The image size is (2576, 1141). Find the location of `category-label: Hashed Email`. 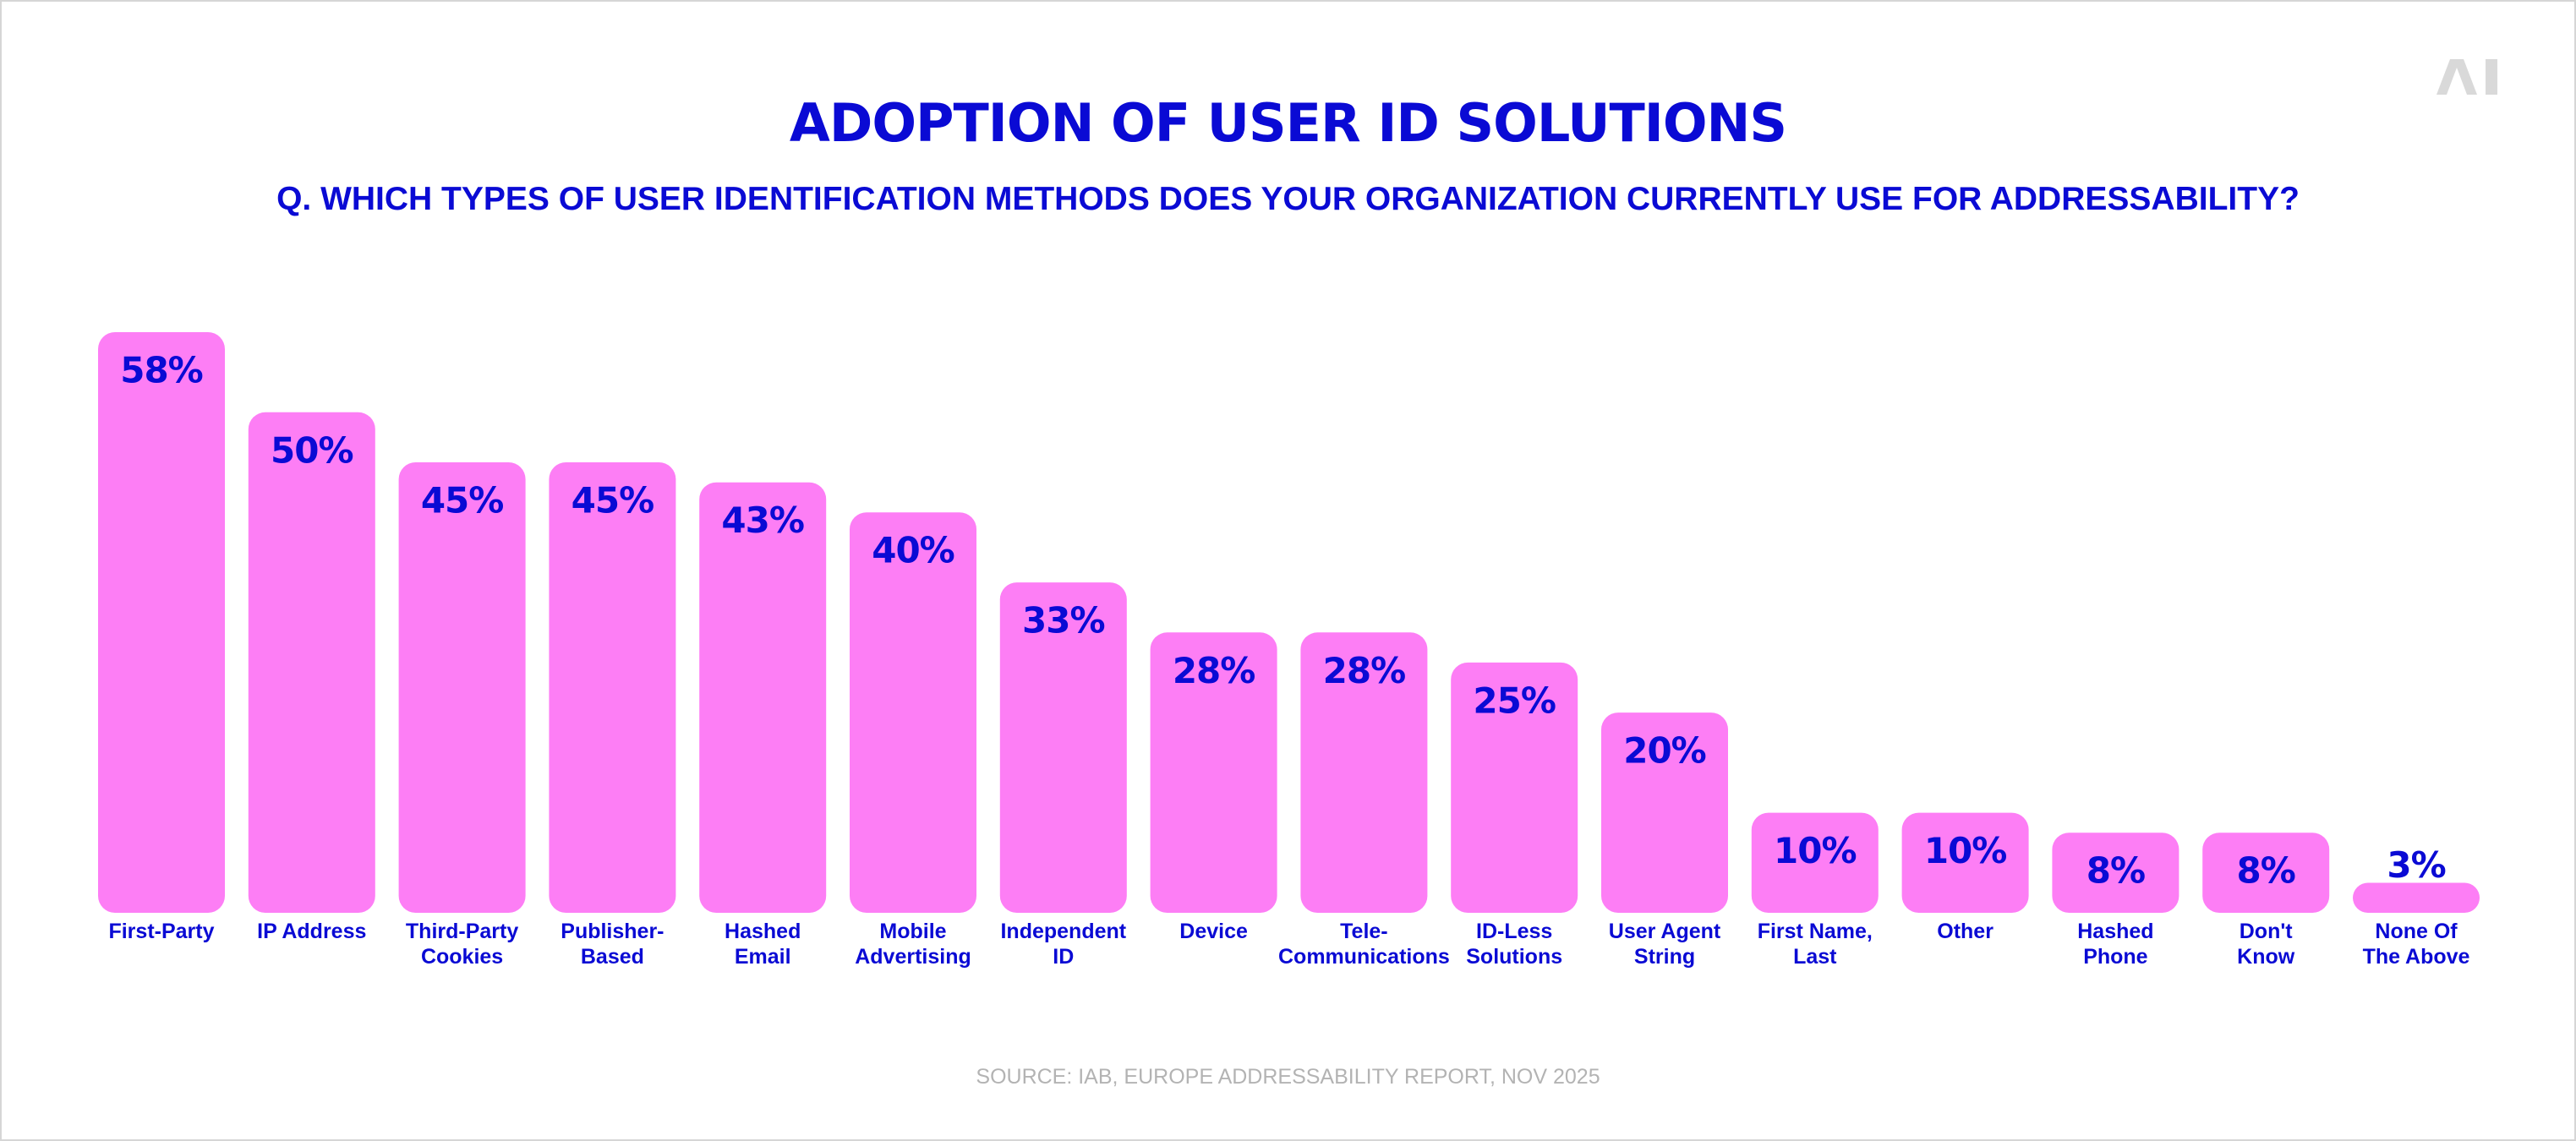

category-label: Hashed Email is located at coordinates (763, 944).